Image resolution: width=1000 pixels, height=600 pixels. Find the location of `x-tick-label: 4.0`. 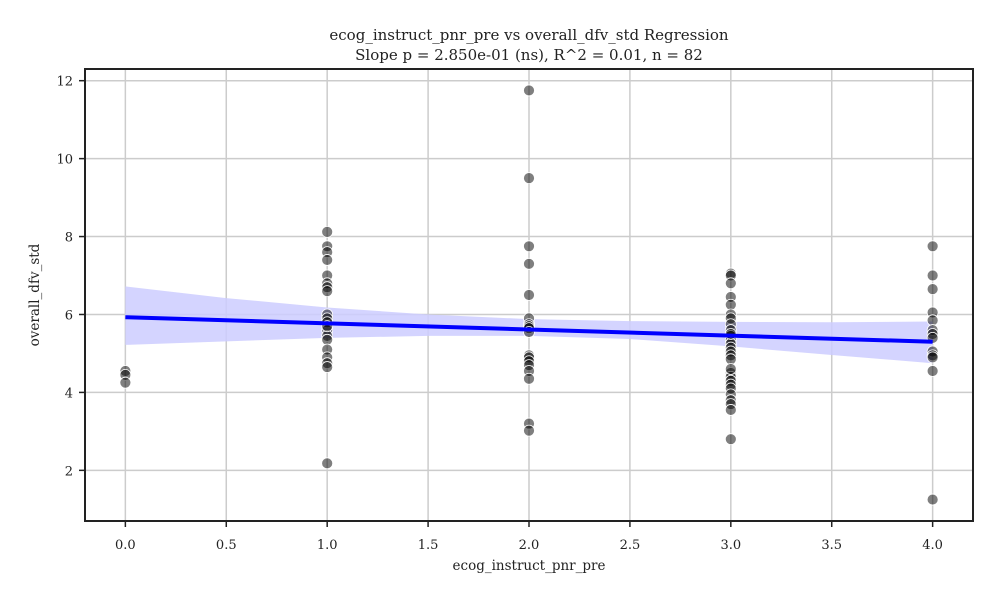

x-tick-label: 4.0 is located at coordinates (932, 545).